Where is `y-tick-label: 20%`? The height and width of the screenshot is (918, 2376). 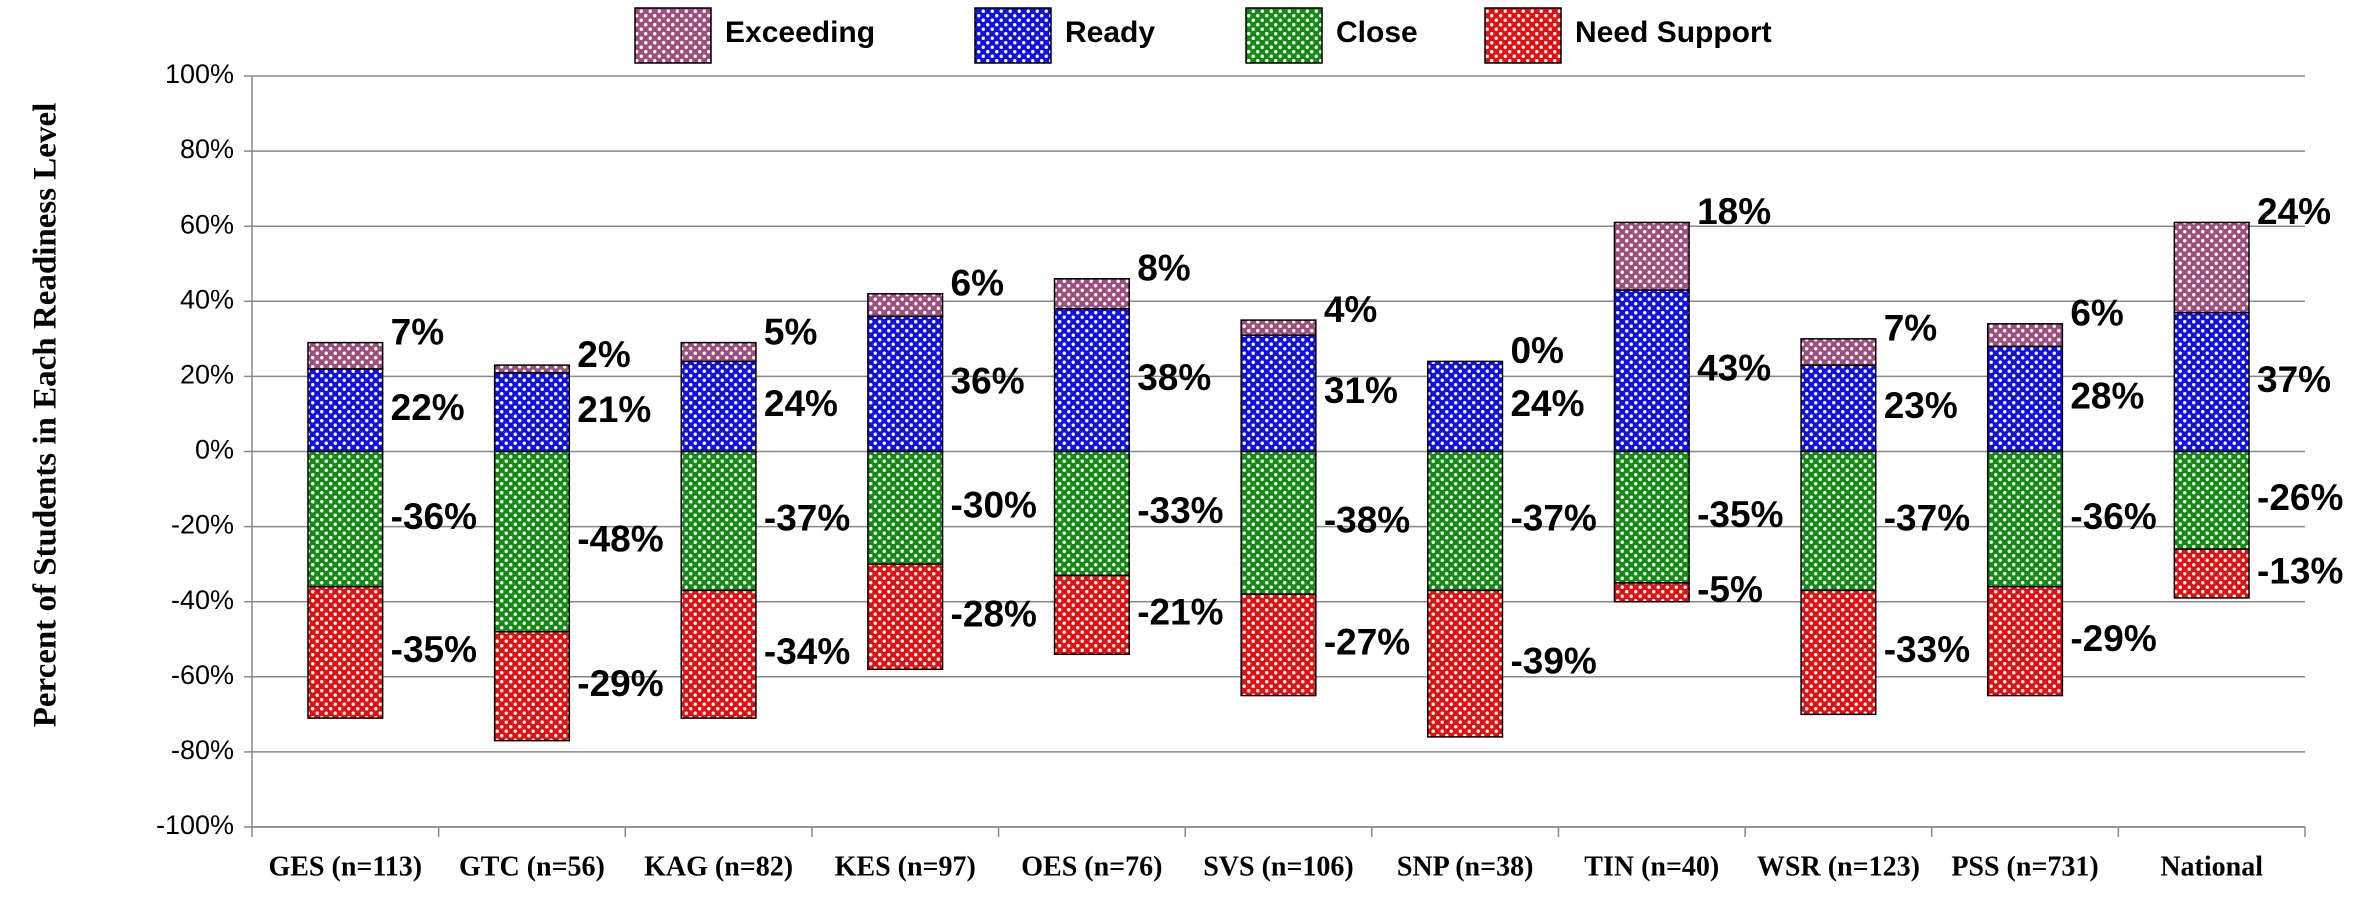 y-tick-label: 20% is located at coordinates (207, 375).